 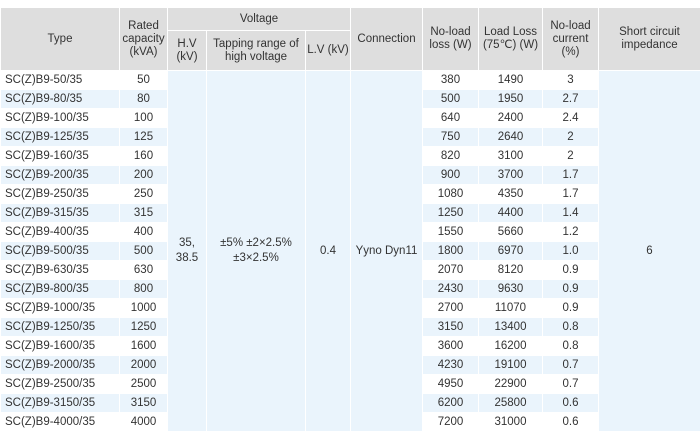 I want to click on cell-type: SC(Z)B9-400/35, so click(x=60, y=232).